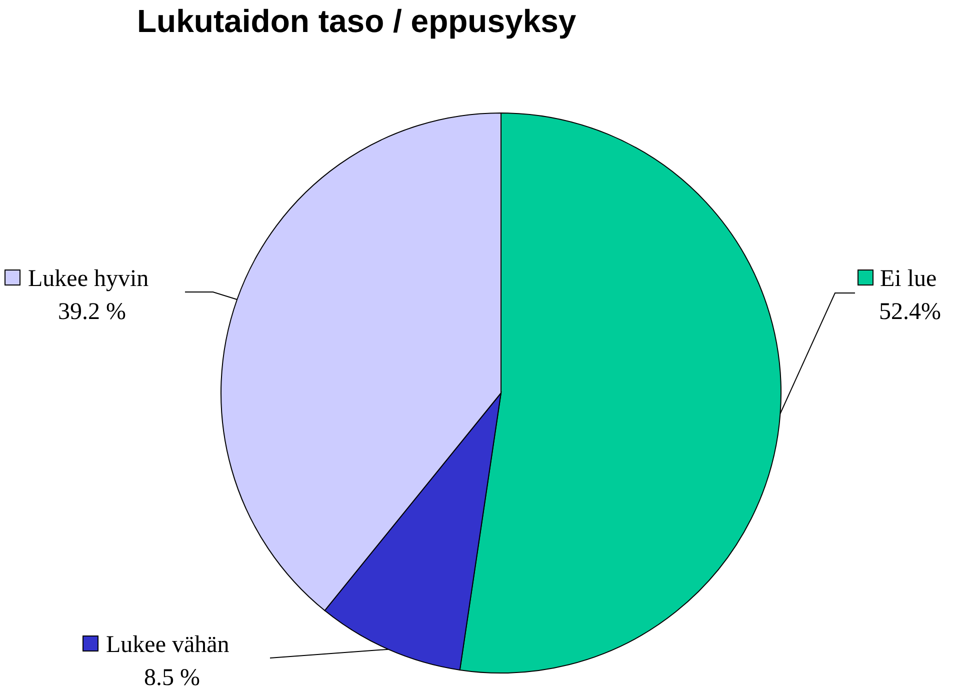 This screenshot has width=960, height=688. What do you see at coordinates (908, 279) in the screenshot?
I see `legend-label: Ei lue` at bounding box center [908, 279].